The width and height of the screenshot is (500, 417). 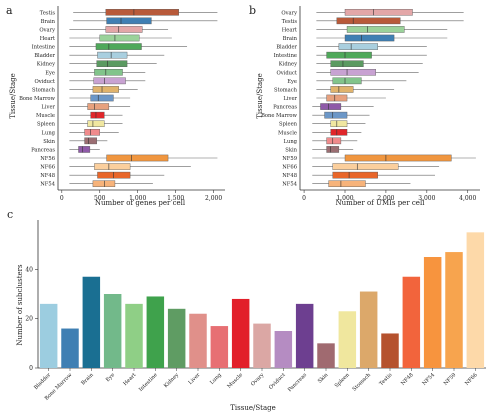 What do you see at coordinates (235, 381) in the screenshot?
I see `x-tick-label: Muscle` at bounding box center [235, 381].